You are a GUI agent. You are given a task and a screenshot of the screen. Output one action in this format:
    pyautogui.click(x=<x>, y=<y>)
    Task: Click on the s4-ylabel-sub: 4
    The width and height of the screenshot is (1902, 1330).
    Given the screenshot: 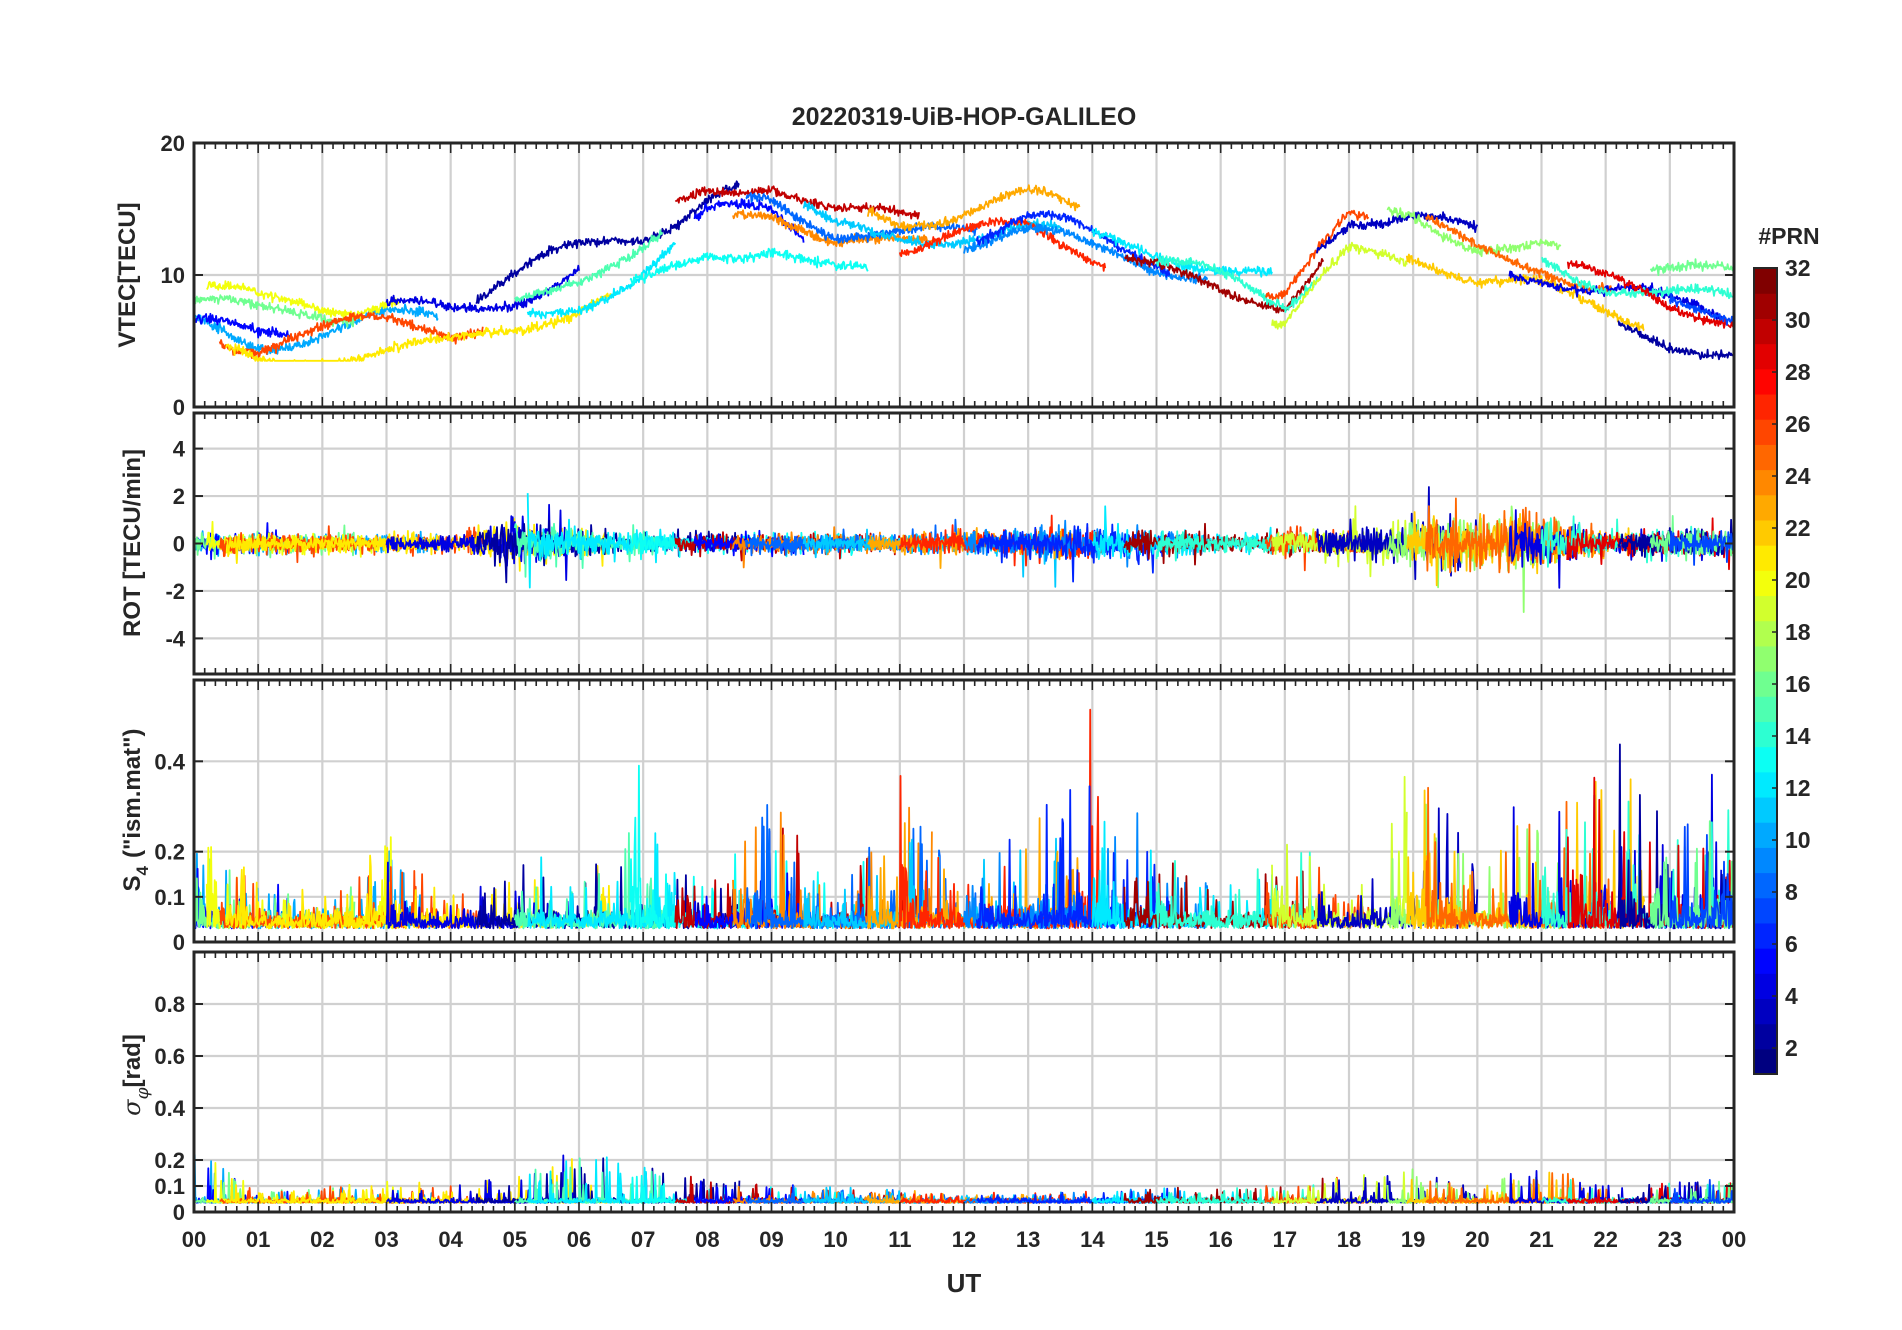 What is the action you would take?
    pyautogui.click(x=142, y=870)
    